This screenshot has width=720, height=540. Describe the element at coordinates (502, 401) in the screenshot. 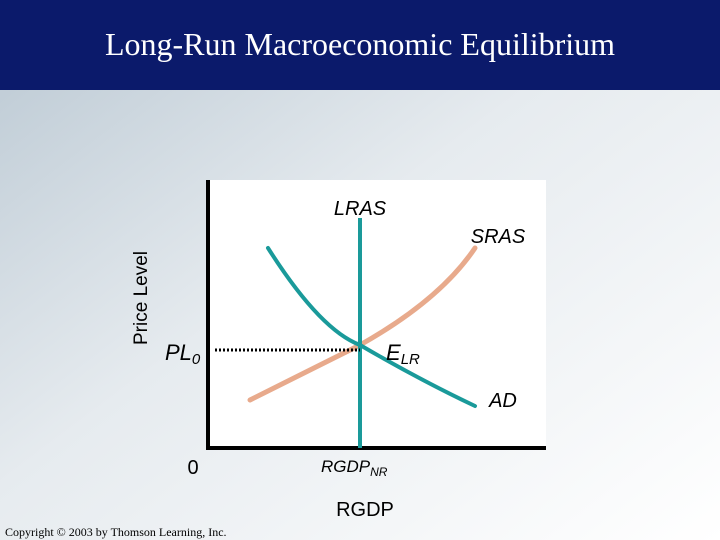

I see `ad-label: AD` at that location.